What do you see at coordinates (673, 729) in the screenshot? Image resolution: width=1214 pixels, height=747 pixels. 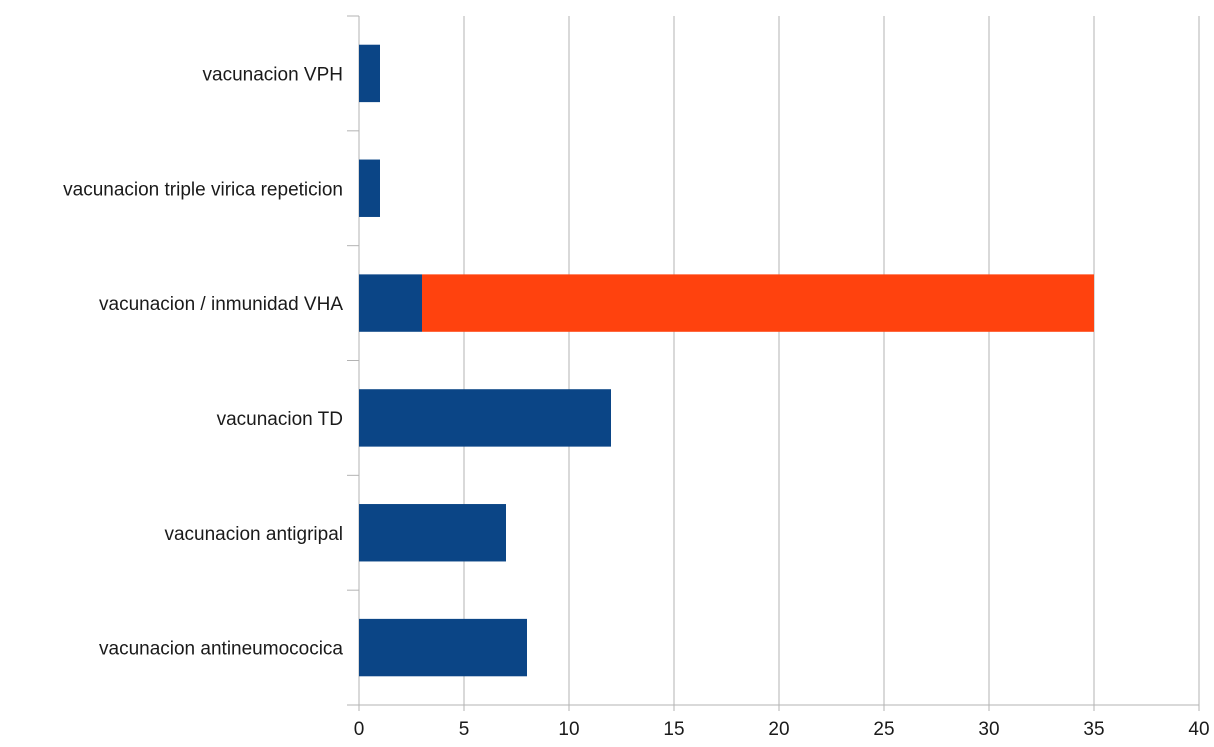 I see `x-tick-label: 15` at bounding box center [673, 729].